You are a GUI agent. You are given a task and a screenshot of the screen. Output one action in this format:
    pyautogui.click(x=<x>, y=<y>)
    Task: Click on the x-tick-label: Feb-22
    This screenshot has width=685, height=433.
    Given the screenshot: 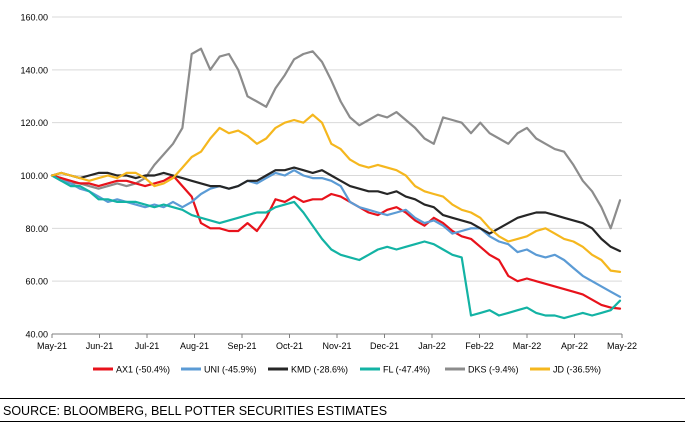 What is the action you would take?
    pyautogui.click(x=479, y=346)
    